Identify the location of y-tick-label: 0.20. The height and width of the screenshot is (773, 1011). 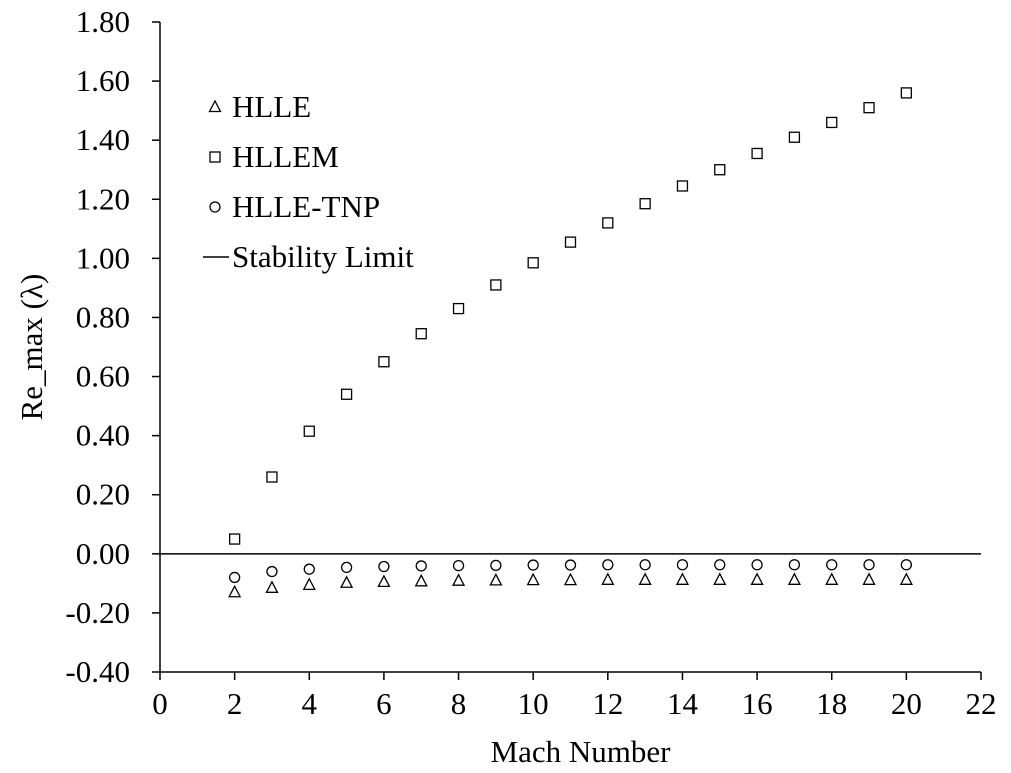
(103, 494).